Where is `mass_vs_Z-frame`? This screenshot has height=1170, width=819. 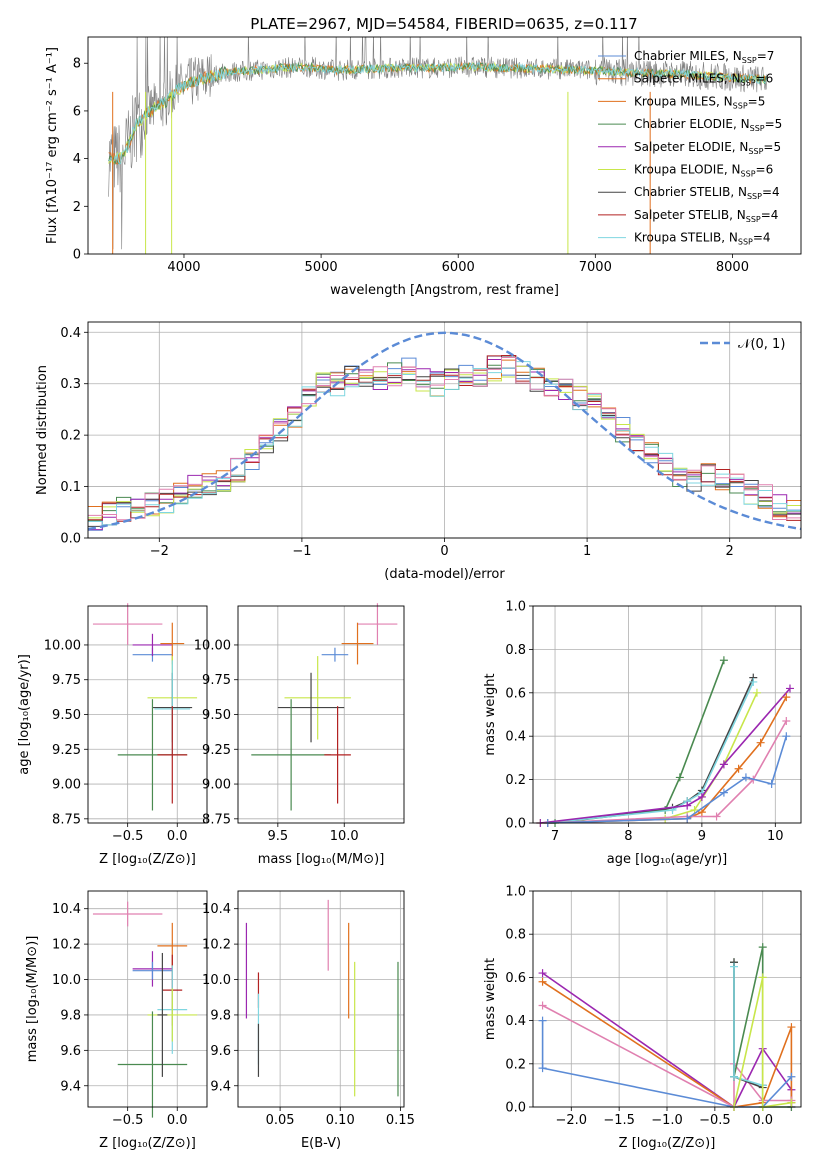 mass_vs_Z-frame is located at coordinates (147, 999).